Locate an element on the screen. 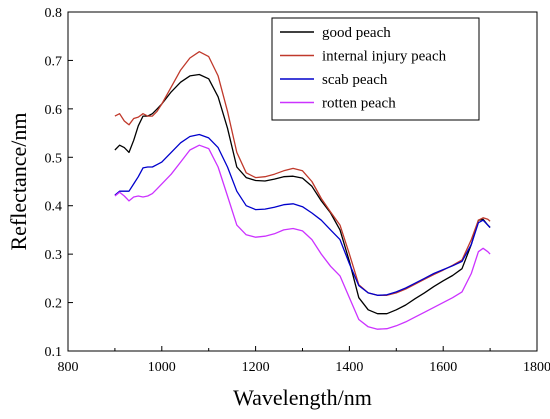  x-tick-label-1200: 1200 is located at coordinates (256, 367).